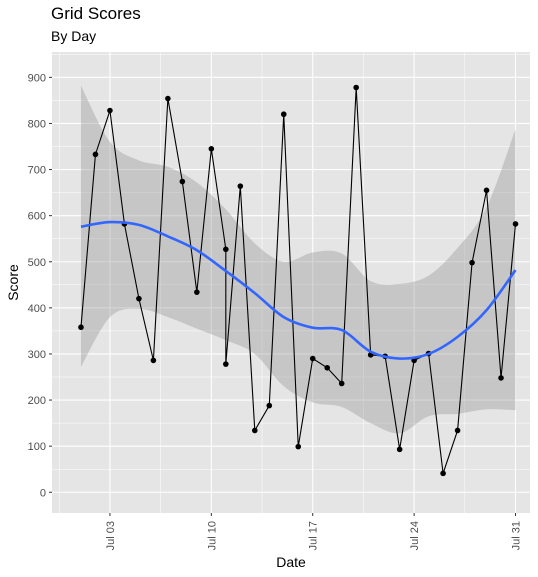  Describe the element at coordinates (37, 171) in the screenshot. I see `y-tick-label: 700` at that location.